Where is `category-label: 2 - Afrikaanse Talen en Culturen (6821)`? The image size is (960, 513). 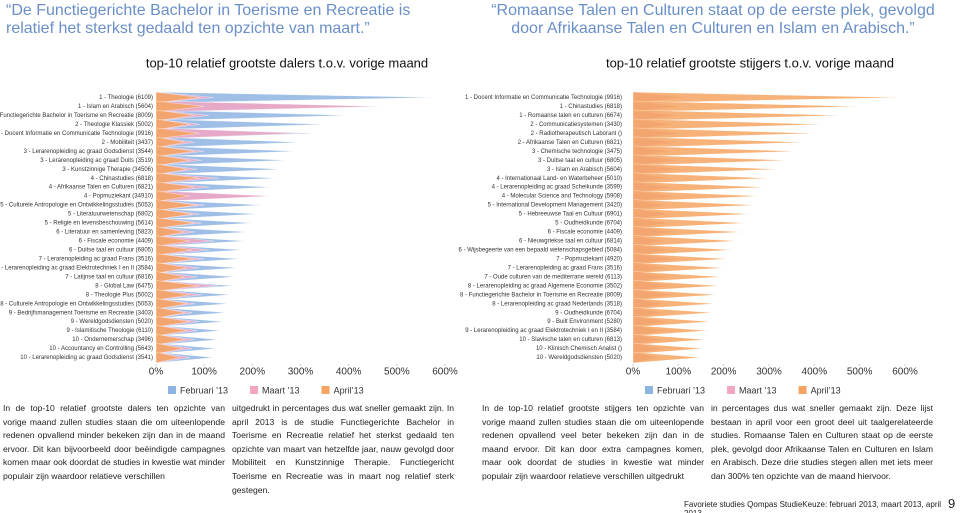 category-label: 2 - Afrikaanse Talen en Culturen (6821) is located at coordinates (570, 143).